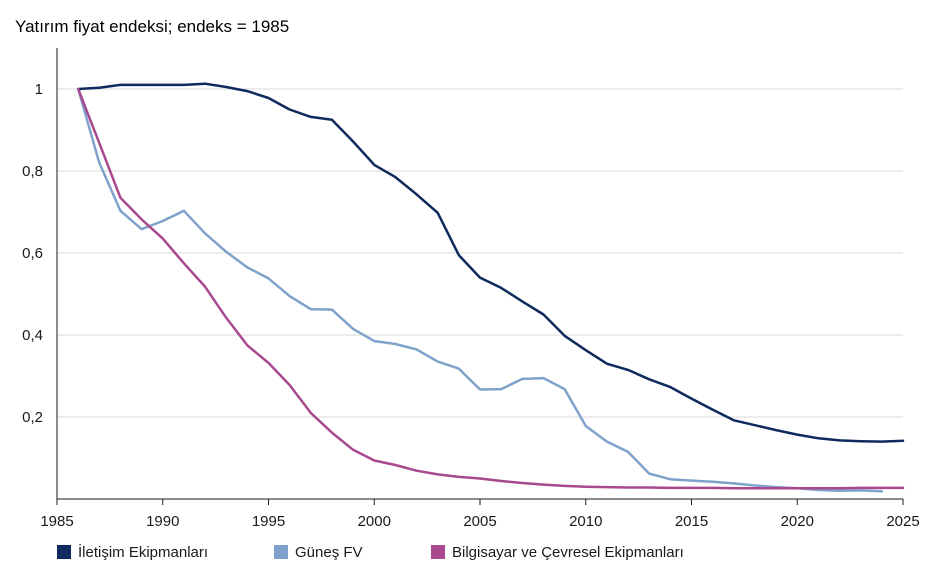 This screenshot has width=930, height=581. I want to click on y-tick-label: 1, so click(39, 89).